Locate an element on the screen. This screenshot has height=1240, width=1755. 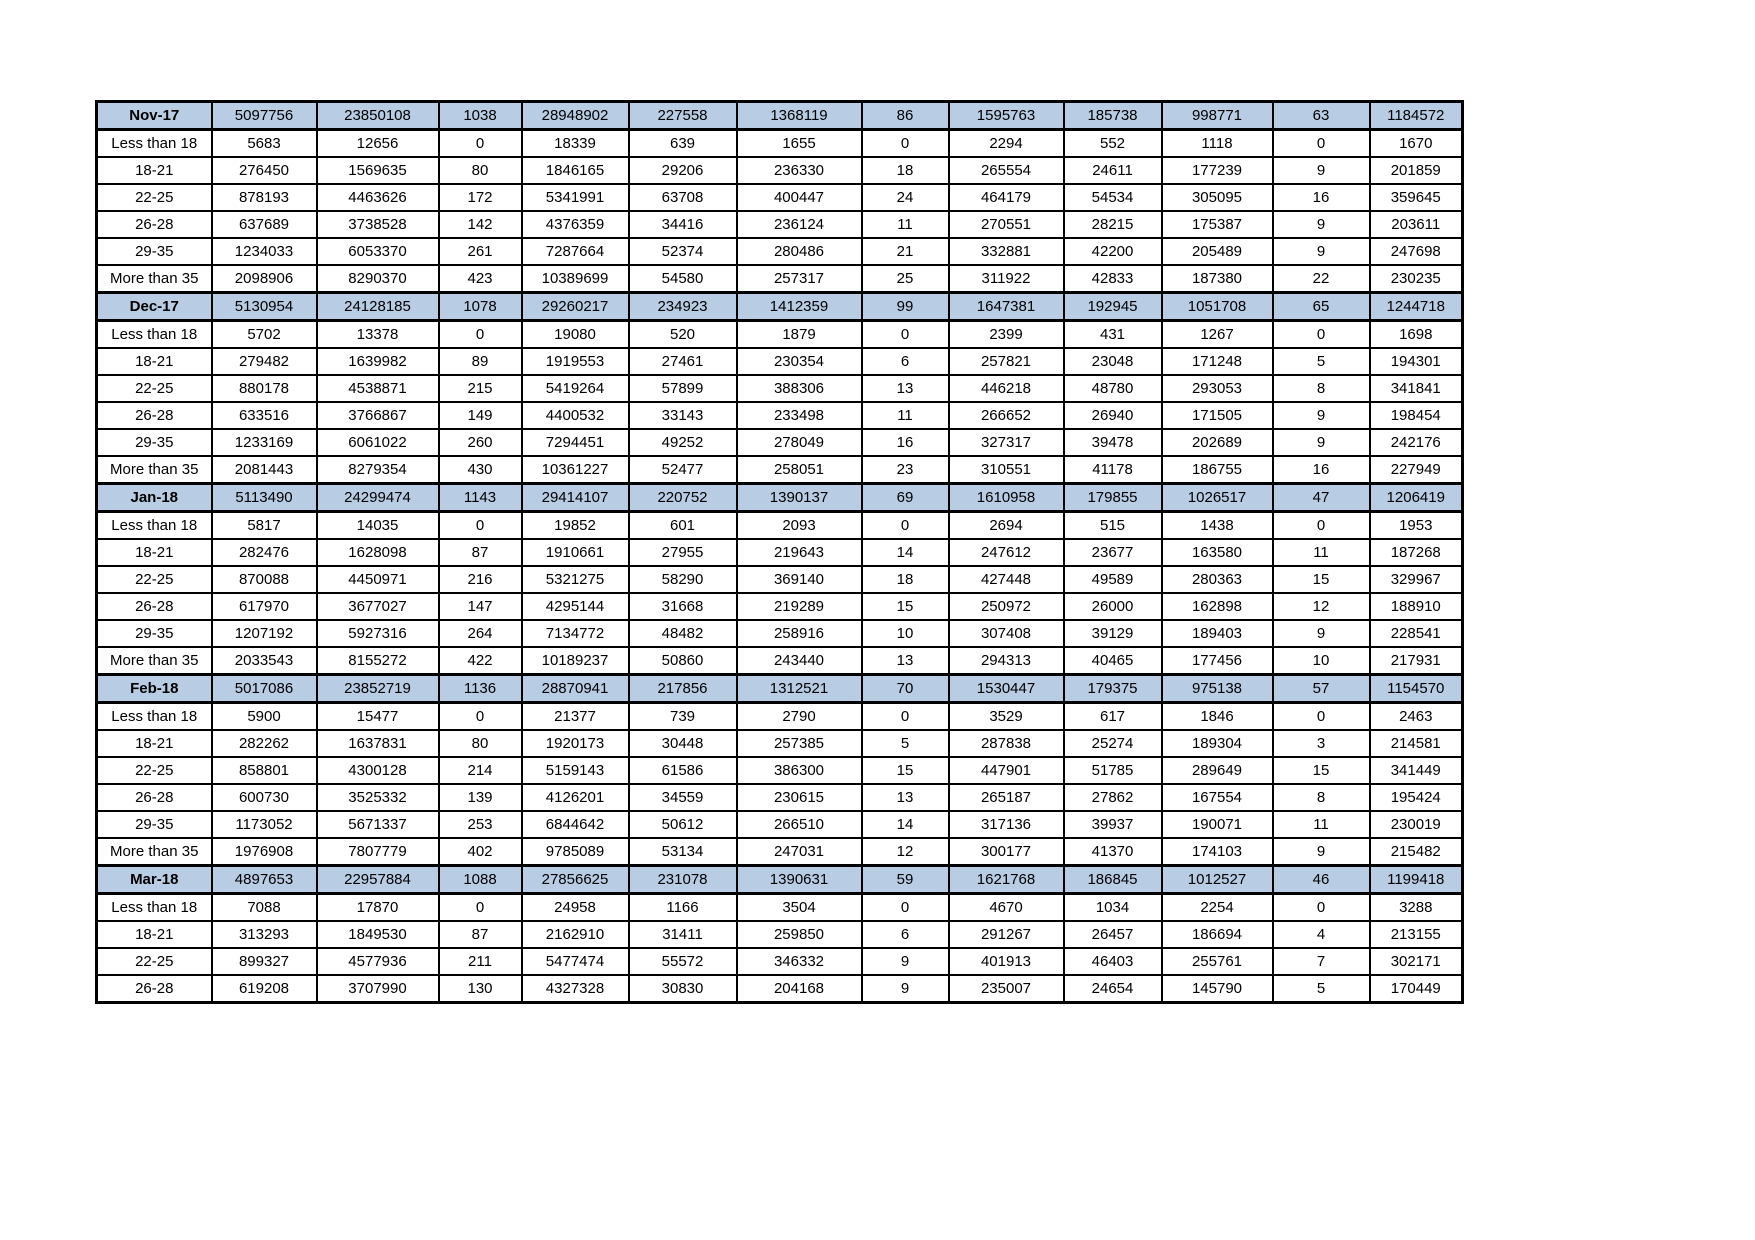
month-total-cell: 1595763 is located at coordinates (1006, 115).